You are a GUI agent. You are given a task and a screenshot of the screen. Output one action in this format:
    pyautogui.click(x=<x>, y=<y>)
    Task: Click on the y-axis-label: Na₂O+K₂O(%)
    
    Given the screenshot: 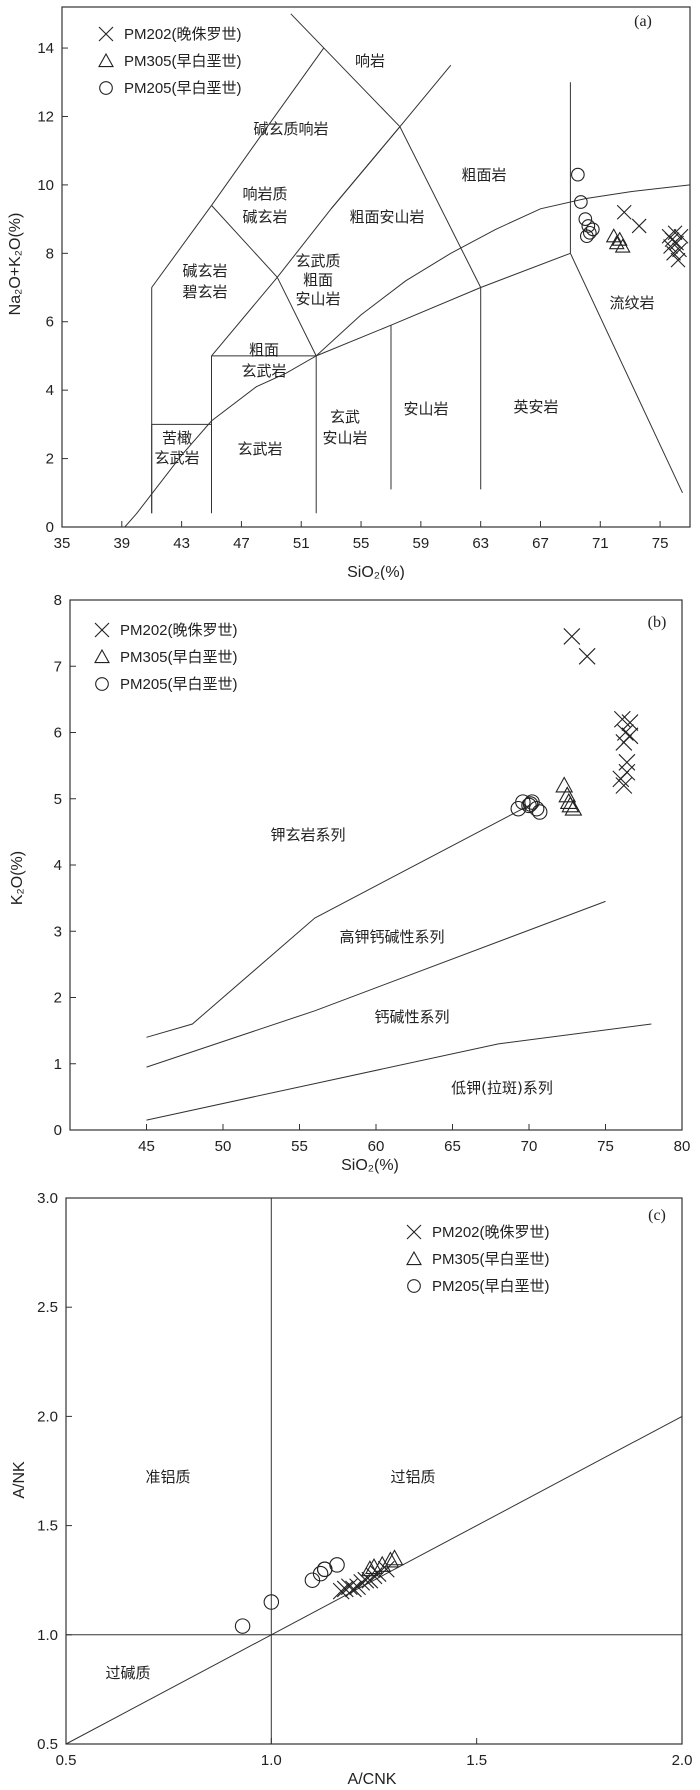 What is the action you would take?
    pyautogui.click(x=15, y=264)
    